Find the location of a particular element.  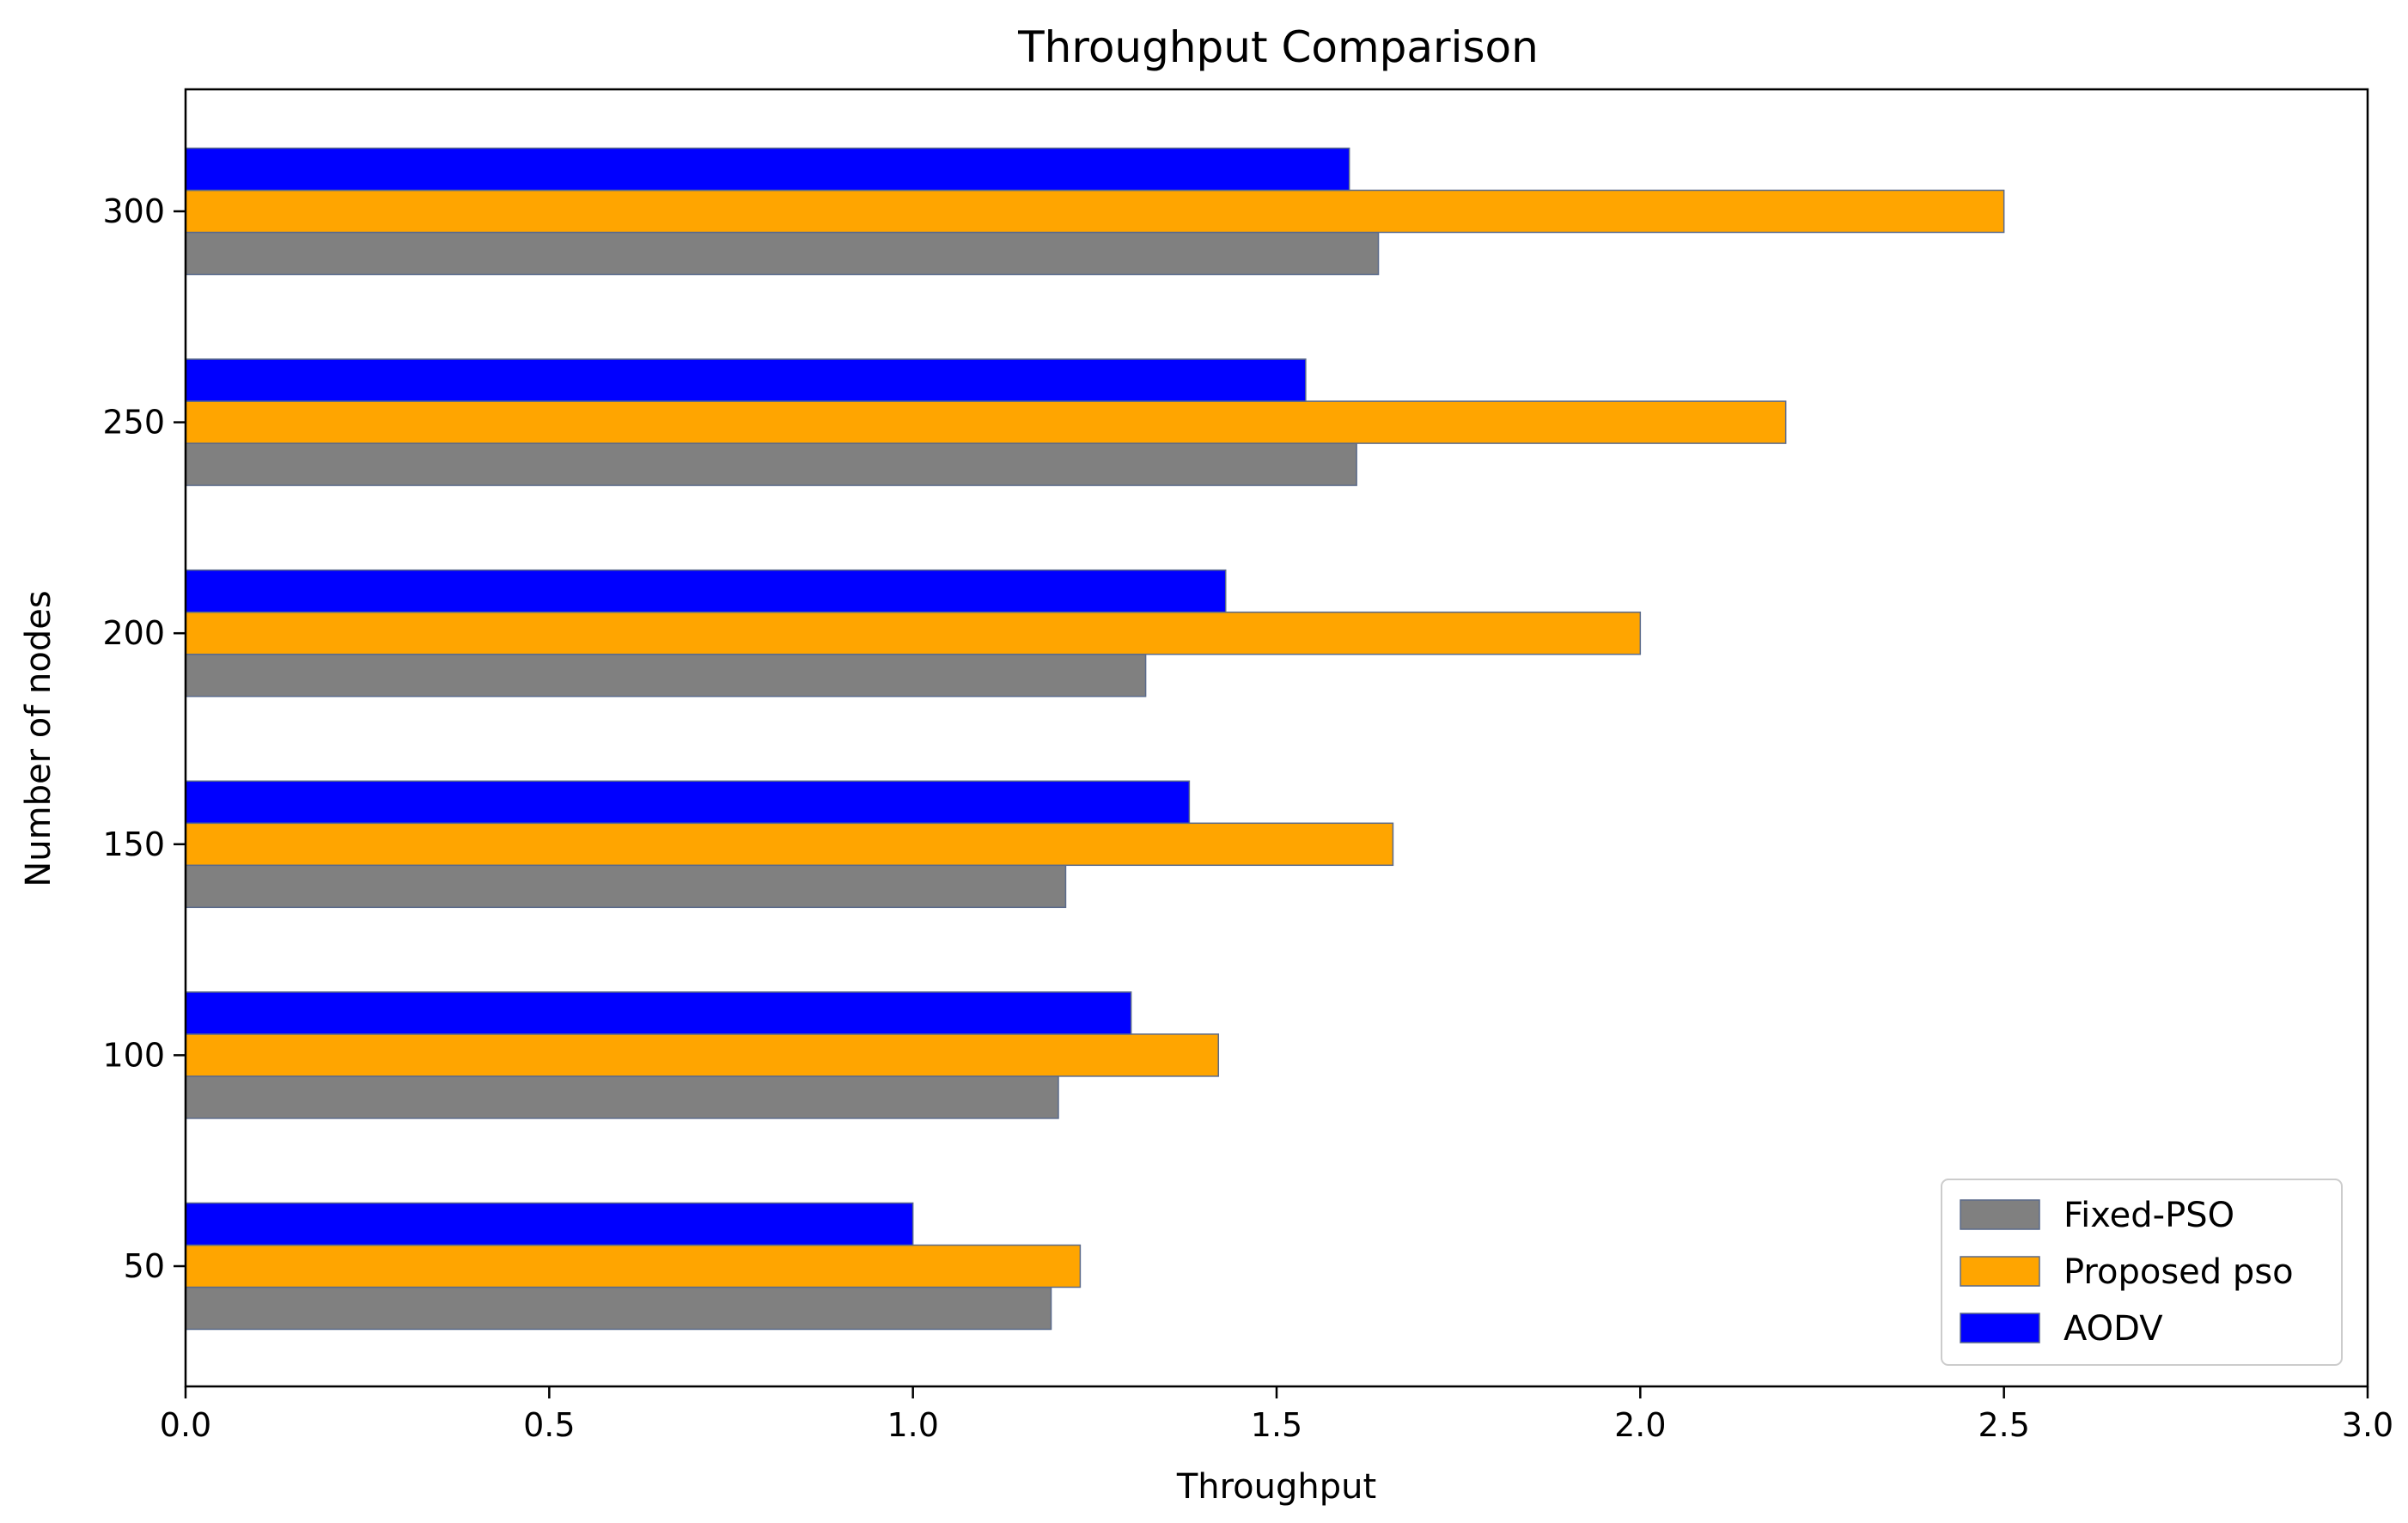

y-tick-label-300: 300 is located at coordinates (133, 211).